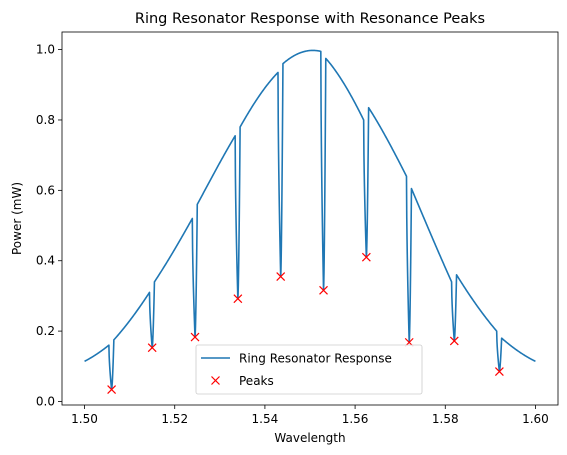 This screenshot has height=455, width=567. What do you see at coordinates (45, 190) in the screenshot?
I see `y-tick-label: 0.6` at bounding box center [45, 190].